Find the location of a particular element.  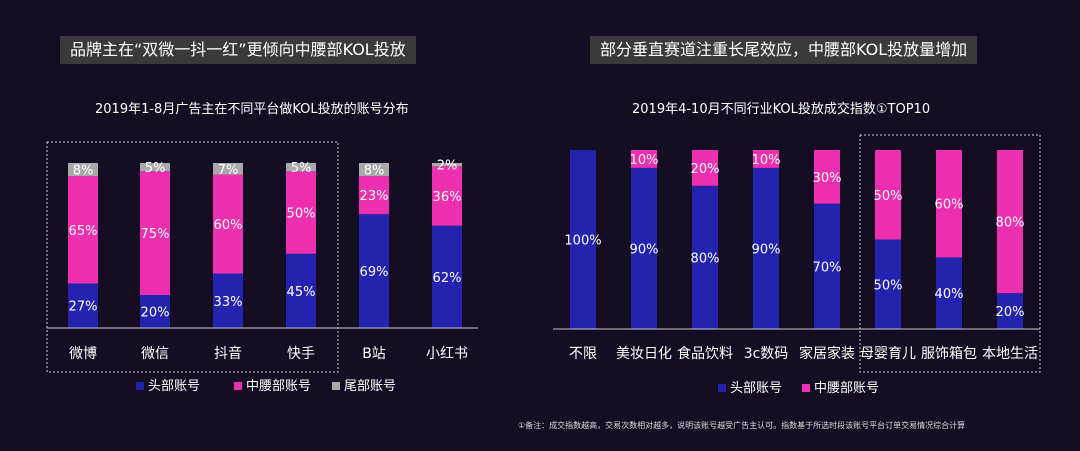

right-data-label-食品饮料-中腰部账号: 20% is located at coordinates (705, 169).